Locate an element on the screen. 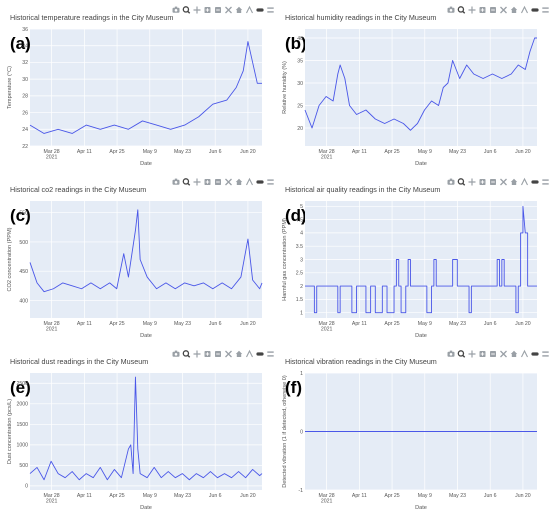 This screenshot has height=515, width=550. y-axis-label: Harmful gas concentration (PPM) is located at coordinates (285, 259).